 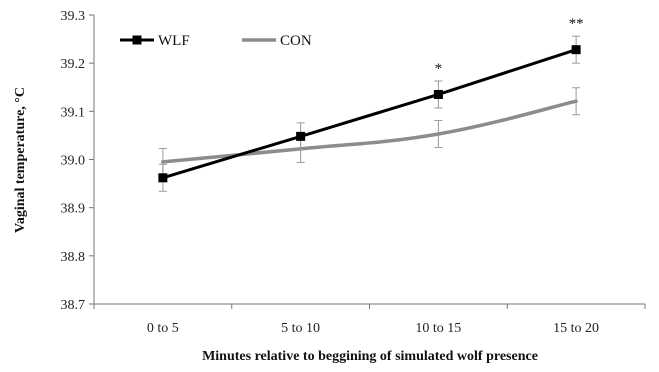 I want to click on y-tick-label: 39.3, so click(x=73, y=16).